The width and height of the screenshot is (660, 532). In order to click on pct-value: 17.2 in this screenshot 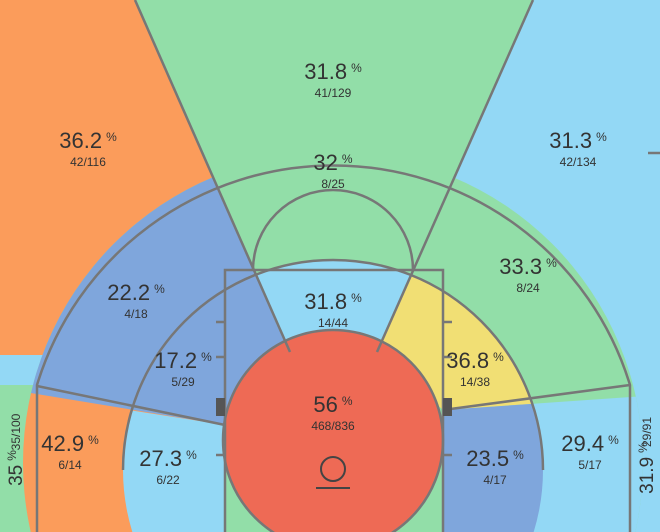, I will do `click(175, 360)`.